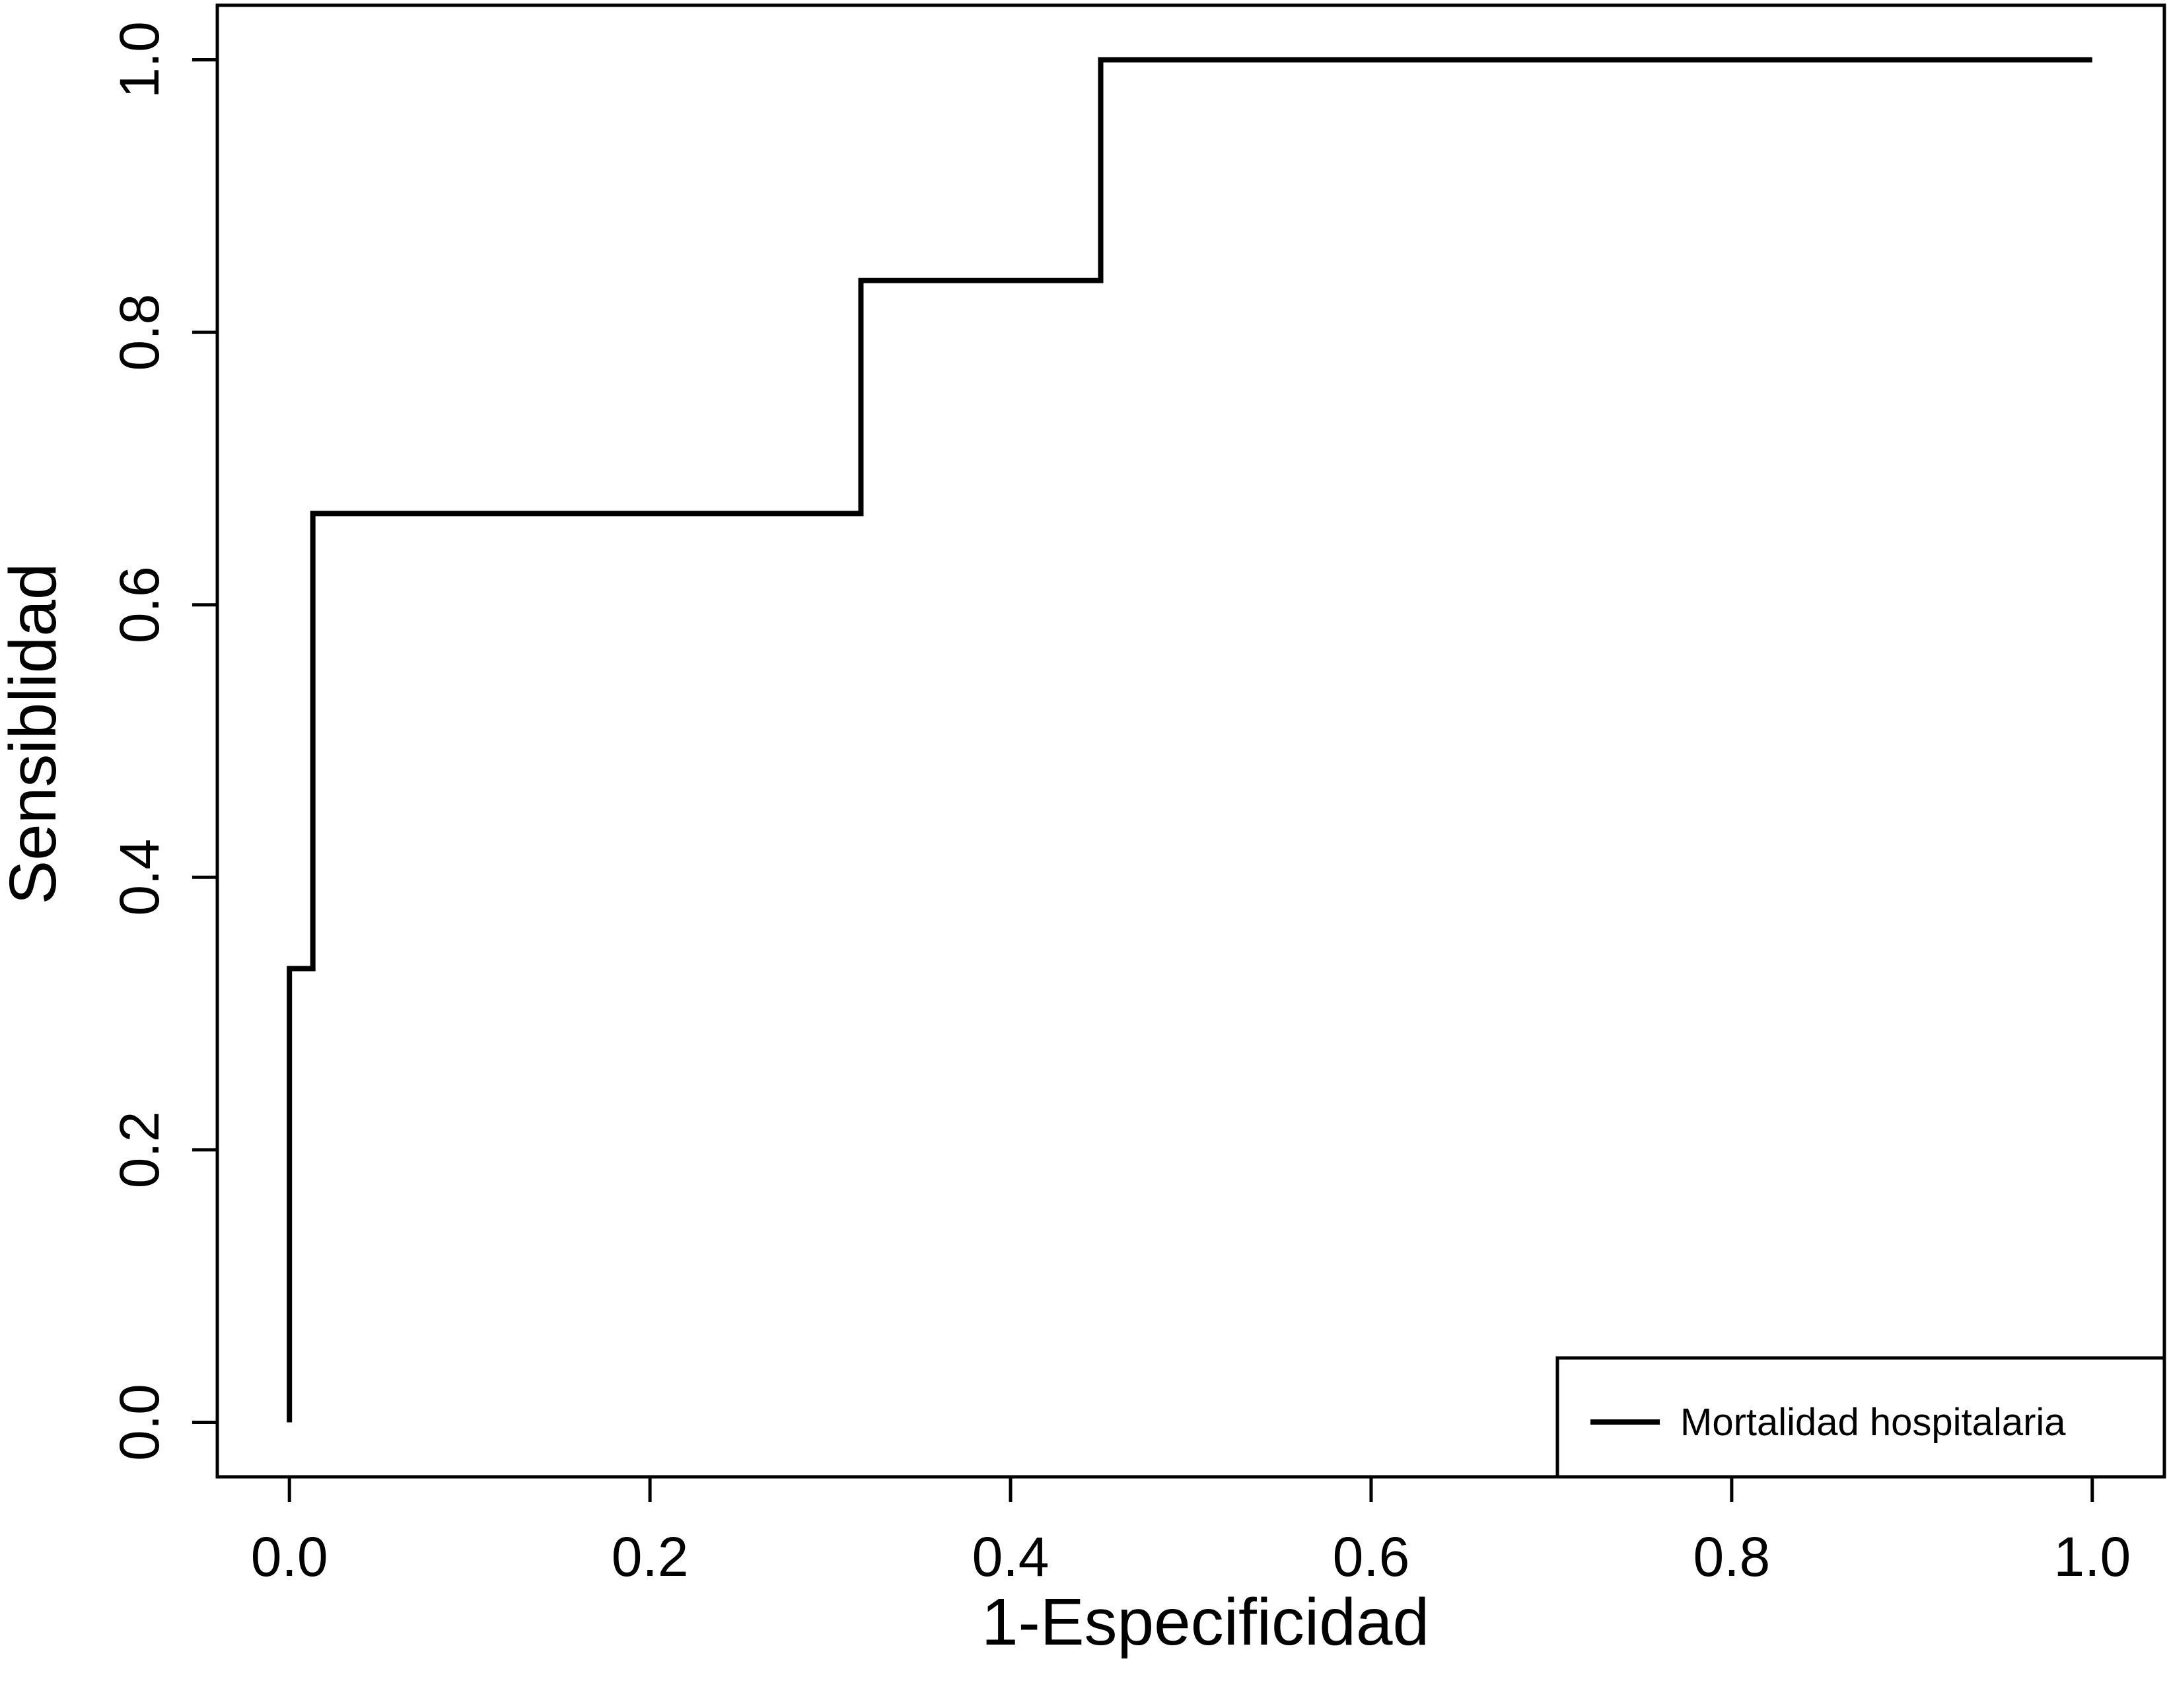 Image resolution: width=2169 pixels, height=1708 pixels. Describe the element at coordinates (139, 877) in the screenshot. I see `y-tick-label: 0.4` at that location.